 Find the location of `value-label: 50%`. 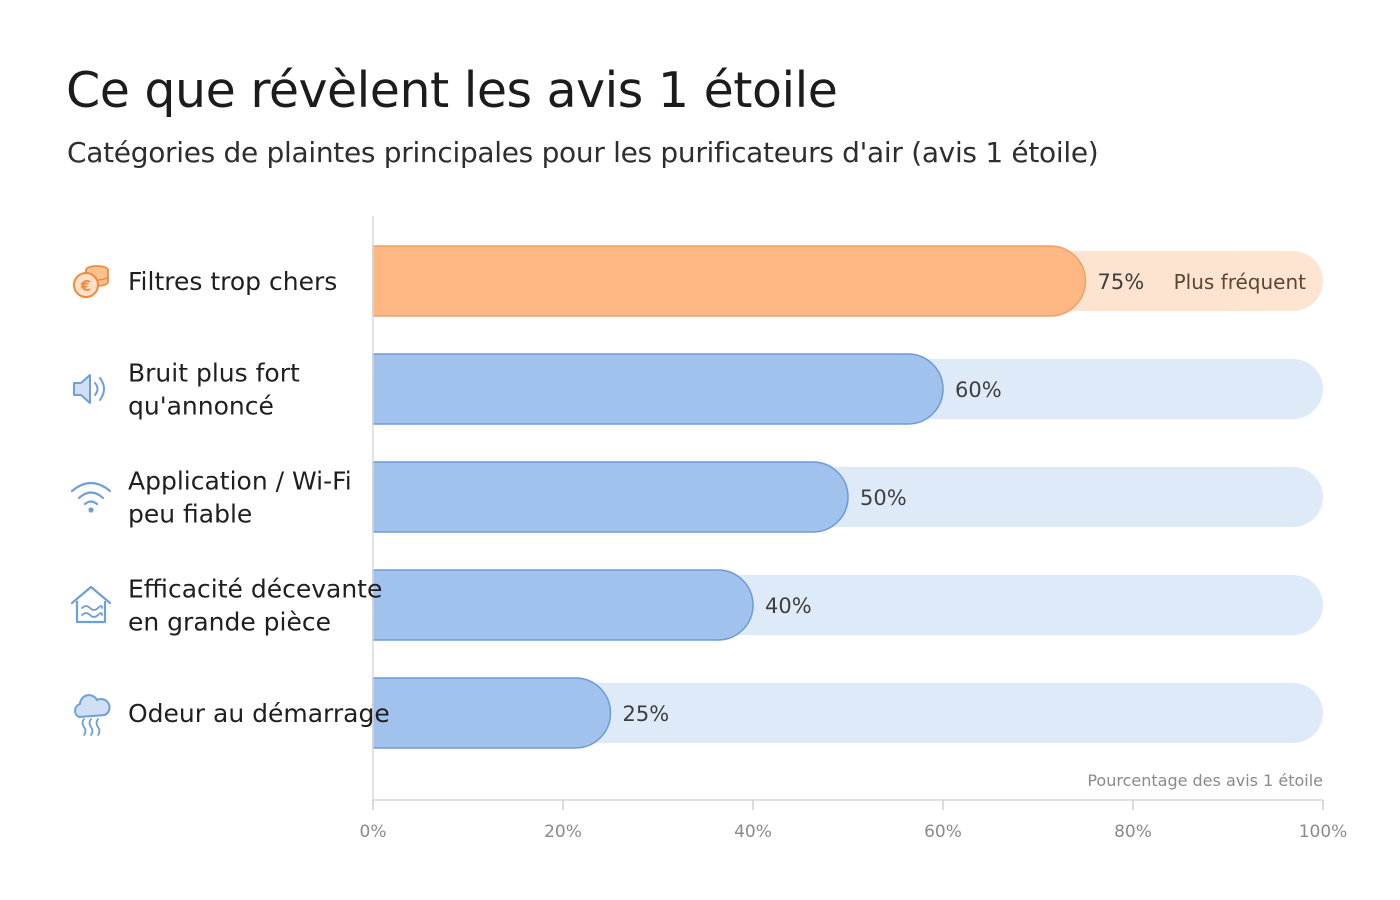

value-label: 50% is located at coordinates (883, 498).